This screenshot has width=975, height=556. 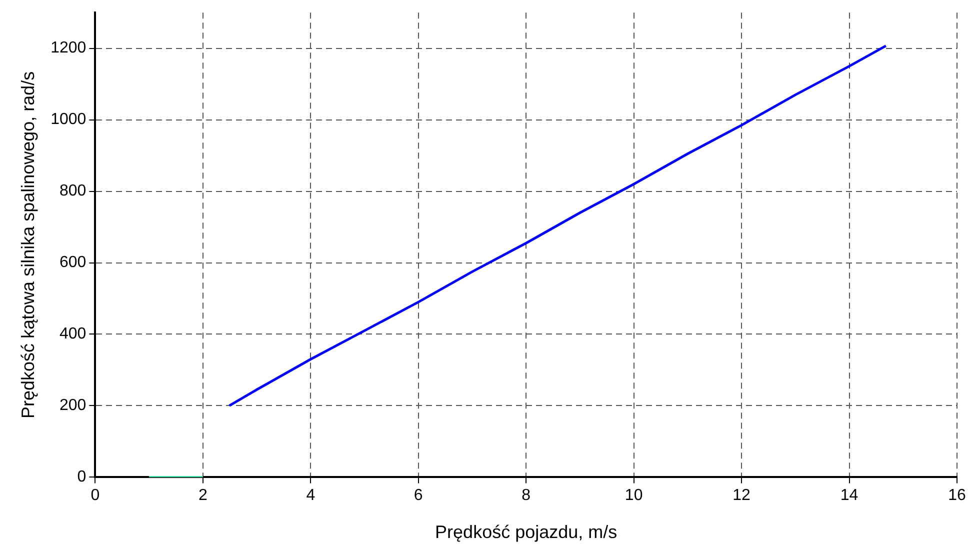 I want to click on y-tick-label: 600, so click(x=72, y=263).